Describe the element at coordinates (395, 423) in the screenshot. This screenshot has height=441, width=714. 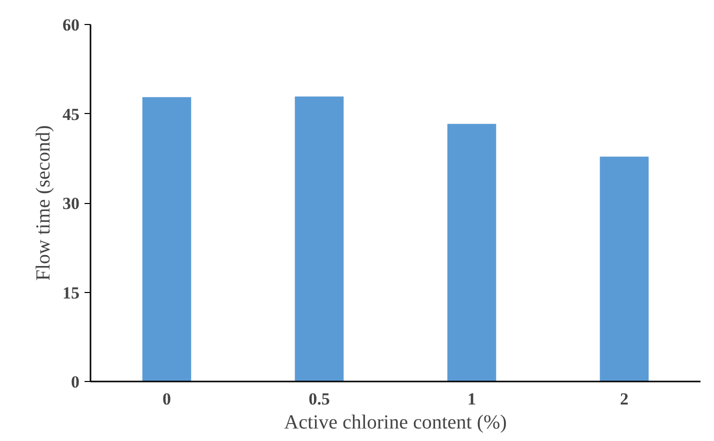
I see `x-axis-title: Active chlorine content (%)` at that location.